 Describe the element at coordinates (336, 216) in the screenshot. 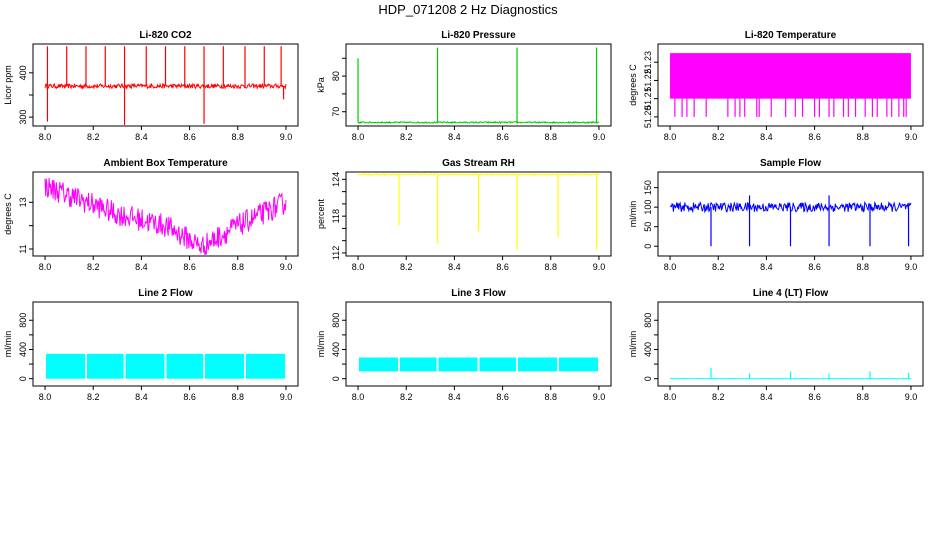

I see `y-tick-label: 118` at that location.